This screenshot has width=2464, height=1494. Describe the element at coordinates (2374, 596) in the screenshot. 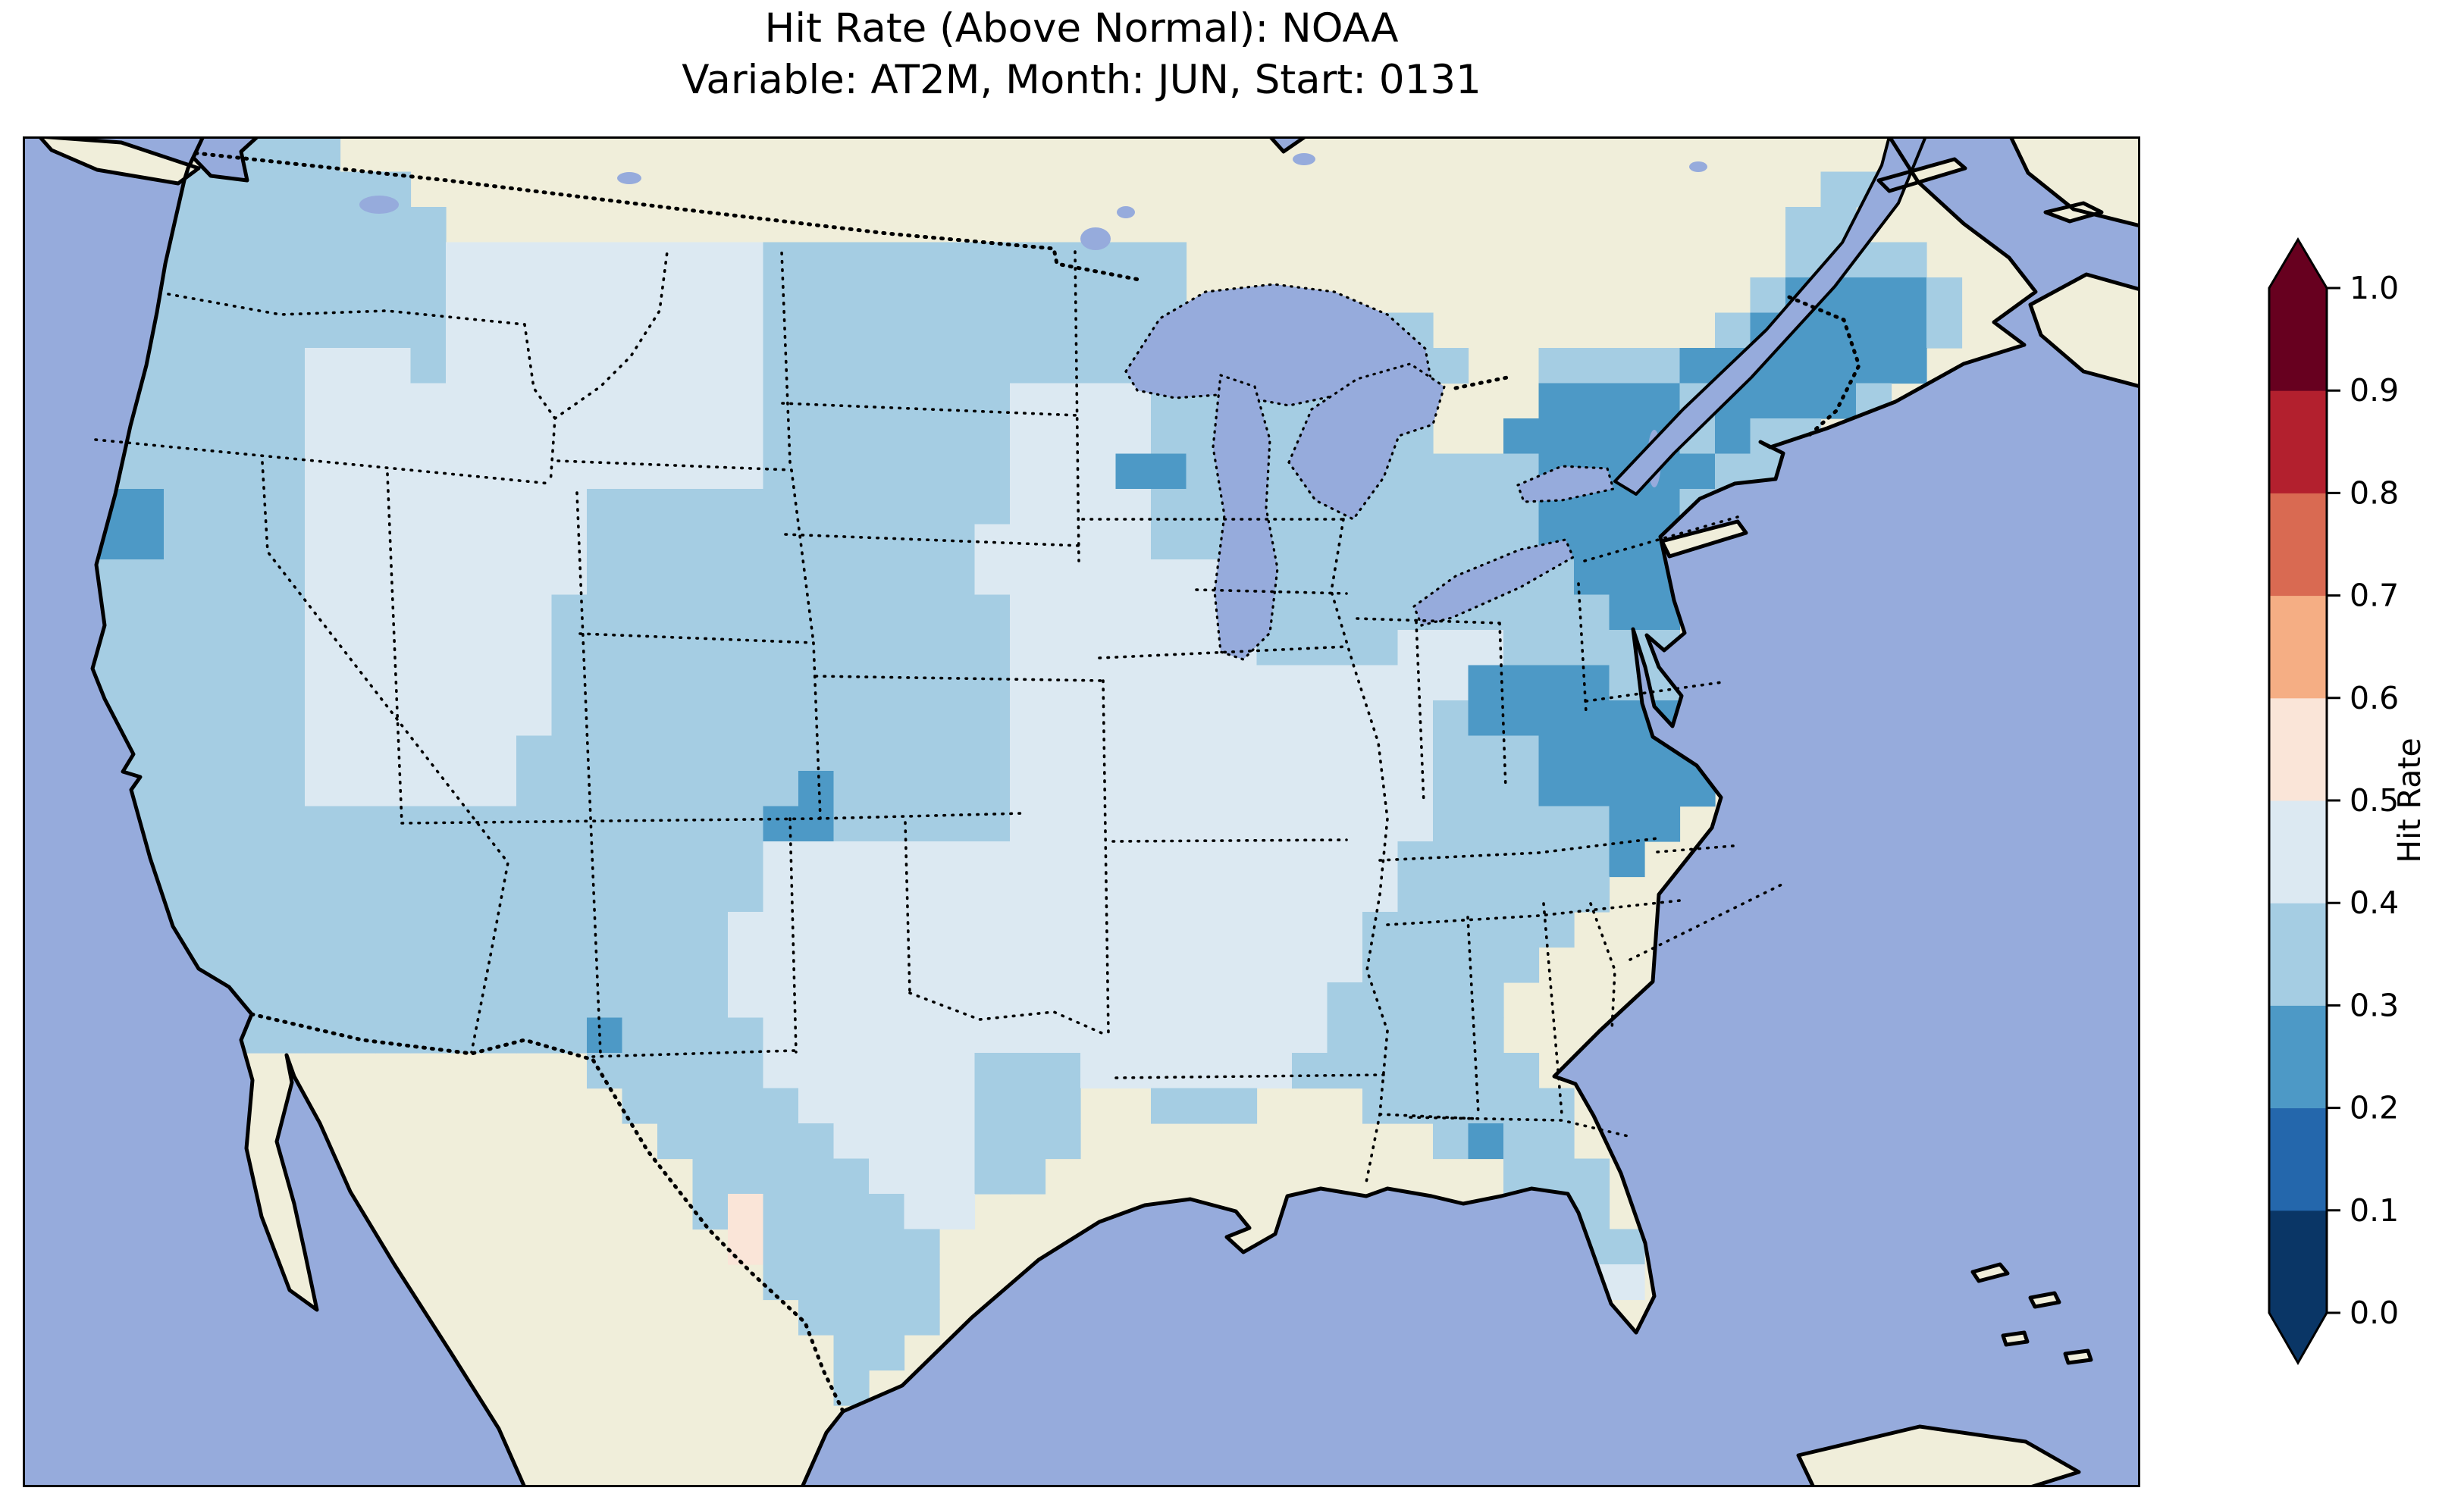

I see `colorbar-tick-label: 0.7` at that location.